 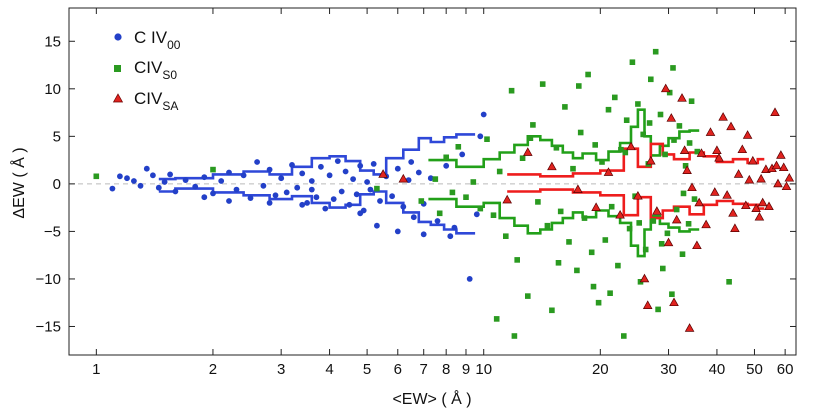 I want to click on envelope-1-upper, so click(x=564, y=138).